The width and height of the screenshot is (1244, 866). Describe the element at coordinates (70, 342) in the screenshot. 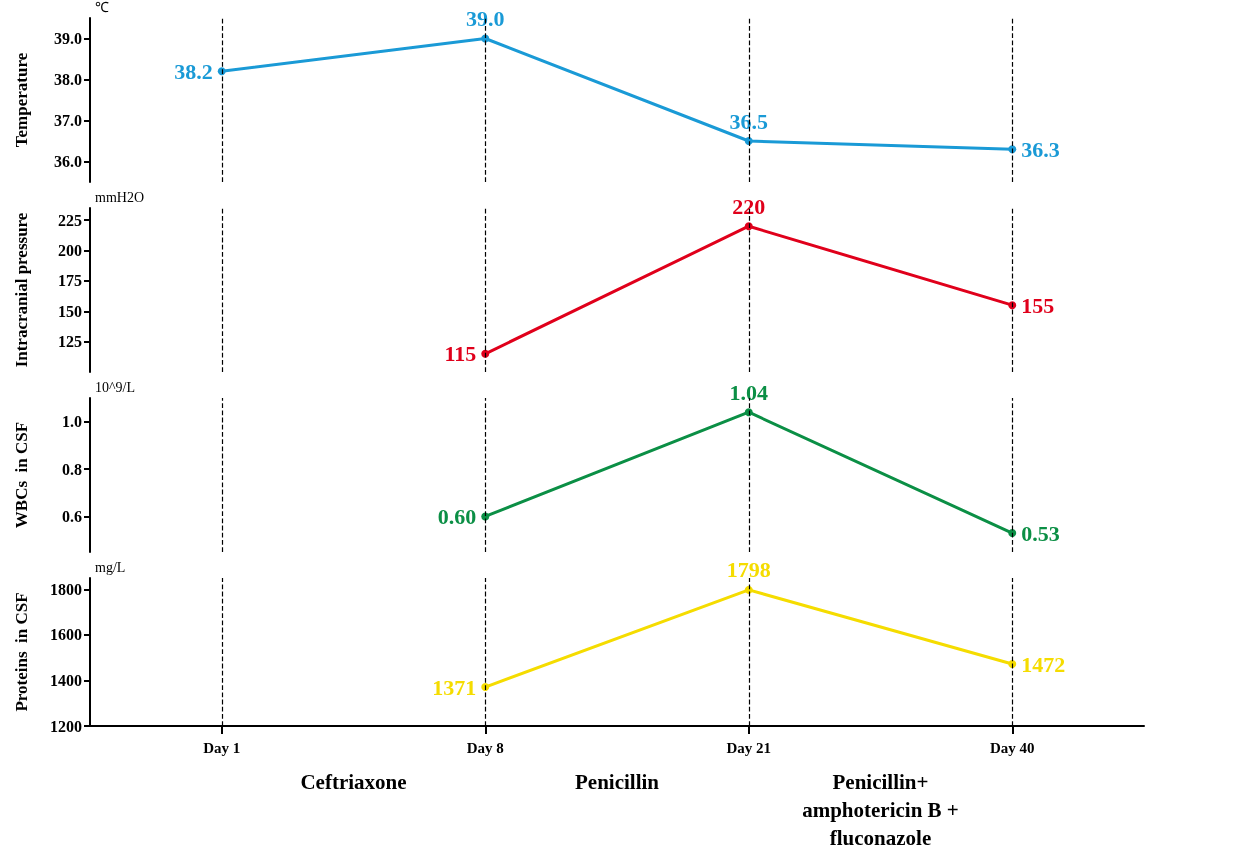

I see `y-tick-label: 125` at that location.